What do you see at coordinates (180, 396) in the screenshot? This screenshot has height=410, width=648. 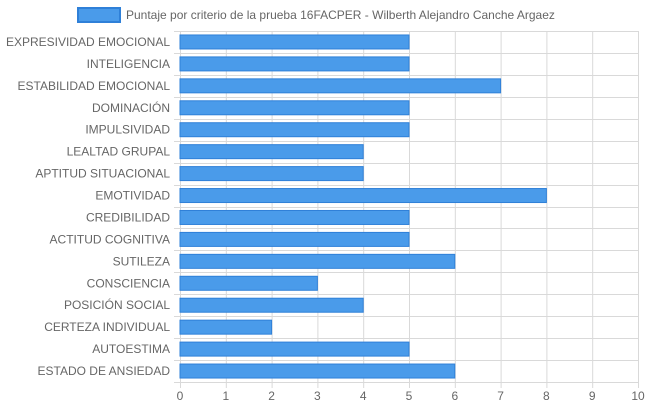 I see `x-tick-label: 0` at bounding box center [180, 396].